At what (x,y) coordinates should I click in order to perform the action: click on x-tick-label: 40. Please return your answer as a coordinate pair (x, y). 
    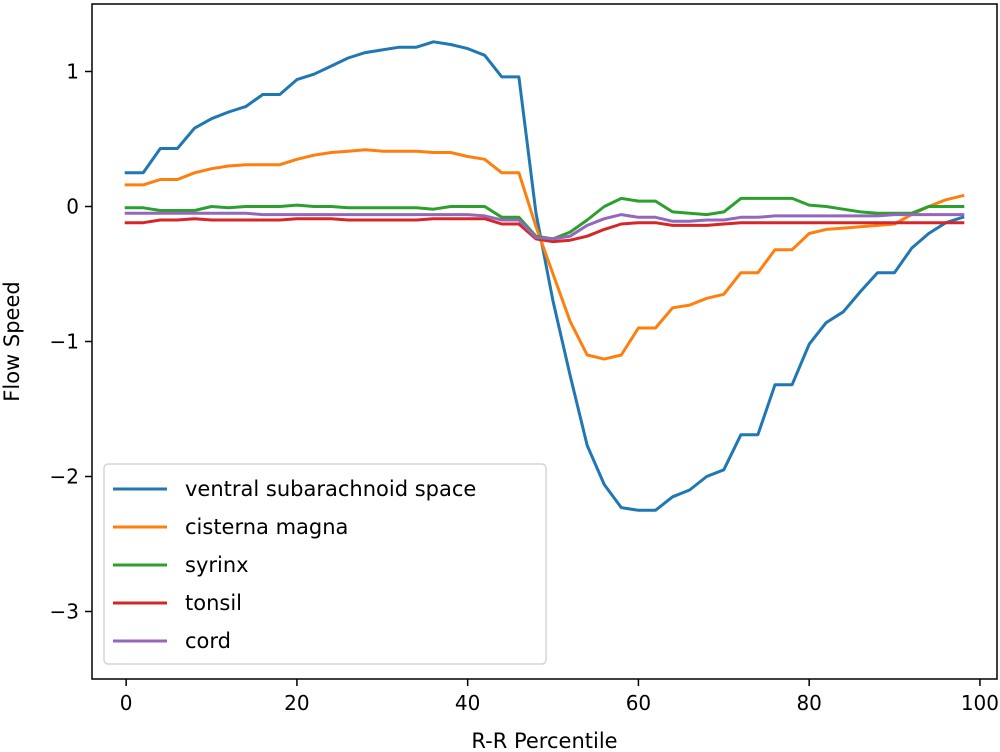
    Looking at the image, I should click on (467, 703).